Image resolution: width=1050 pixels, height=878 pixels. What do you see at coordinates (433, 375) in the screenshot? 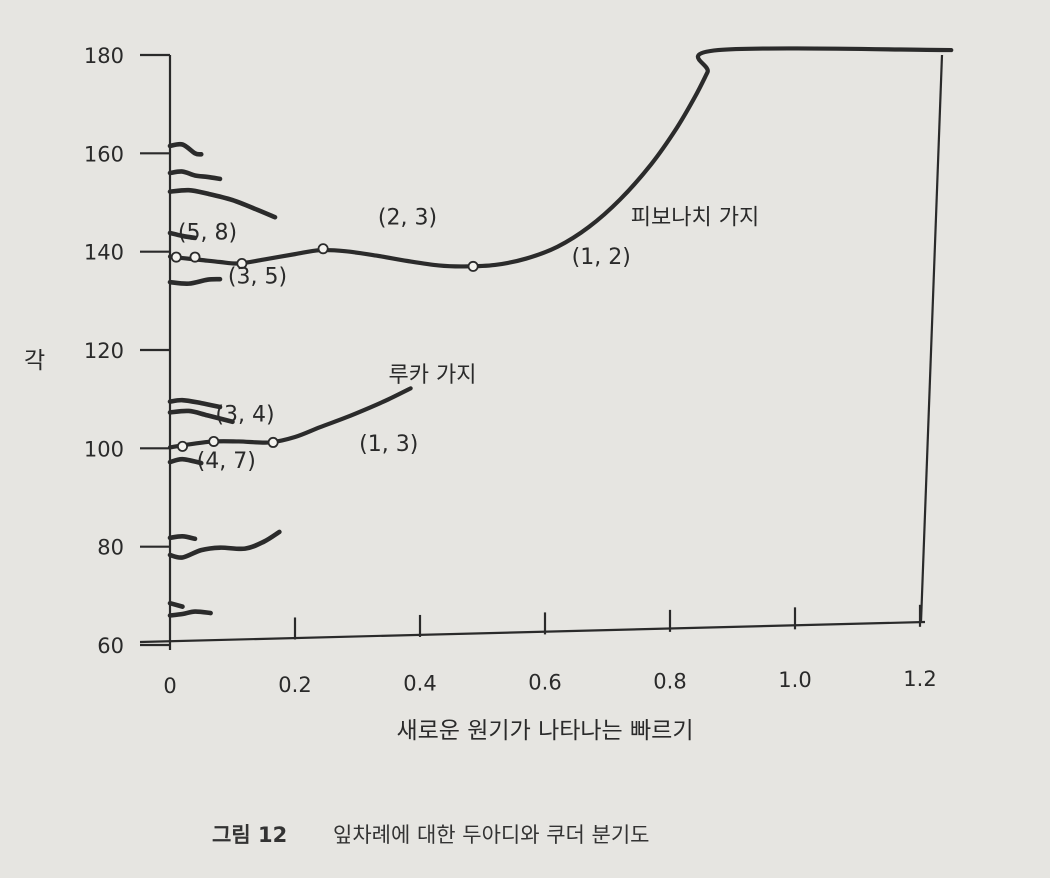
I see `branch-label: 루카 가지` at bounding box center [433, 375].